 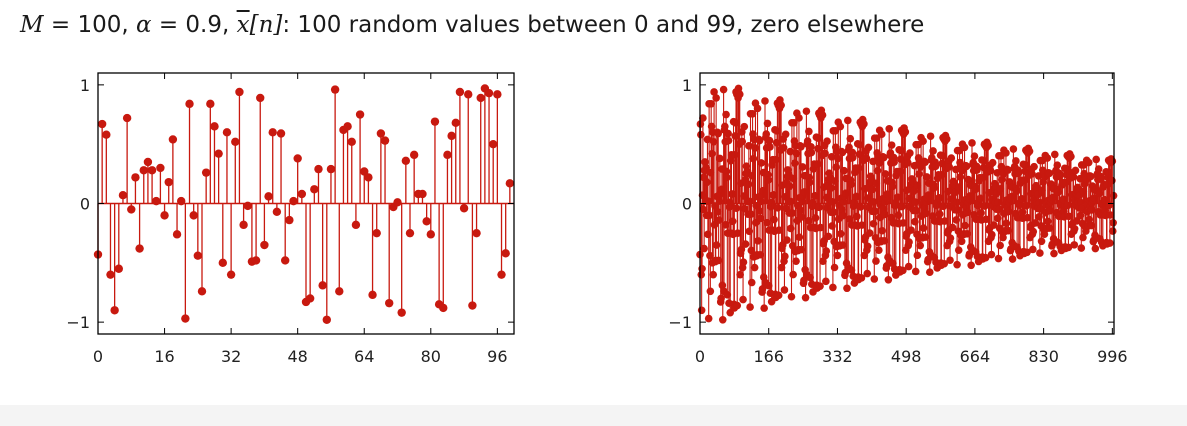 What do you see at coordinates (975, 356) in the screenshot?
I see `x-tick-label: 664` at bounding box center [975, 356].